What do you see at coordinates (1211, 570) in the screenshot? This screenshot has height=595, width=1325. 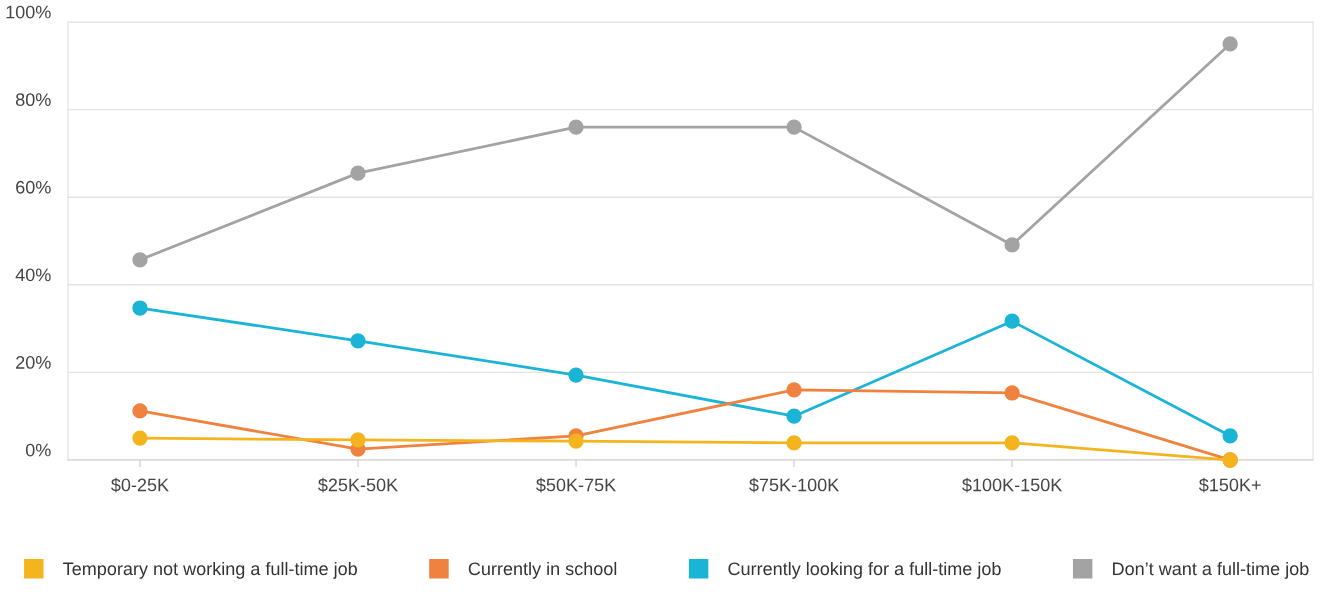 I see `legend-label: Don’t want a full-time job` at bounding box center [1211, 570].